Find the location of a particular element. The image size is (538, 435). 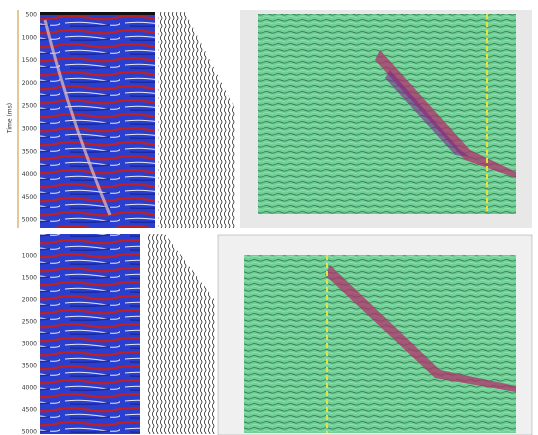

axis-title: Time (ms) is located at coordinates (10, 118).